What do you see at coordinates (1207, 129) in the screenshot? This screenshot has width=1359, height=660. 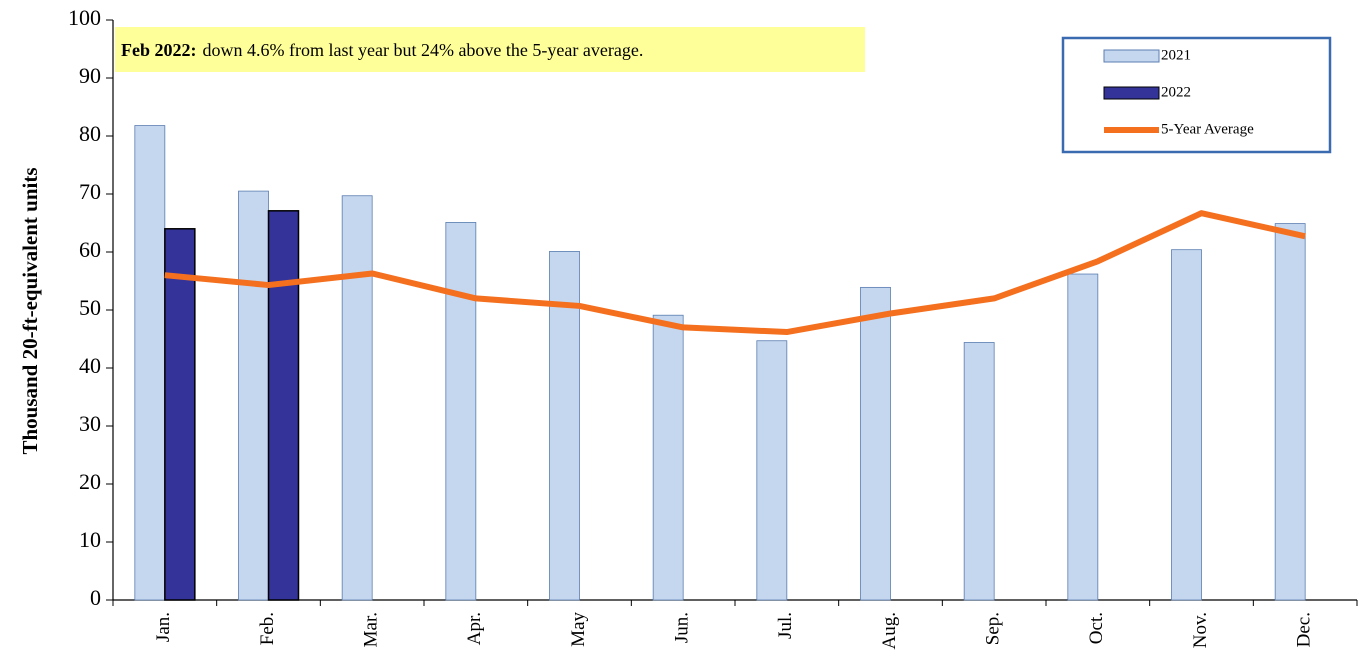 I see `legend-label: 5-Year Average` at bounding box center [1207, 129].